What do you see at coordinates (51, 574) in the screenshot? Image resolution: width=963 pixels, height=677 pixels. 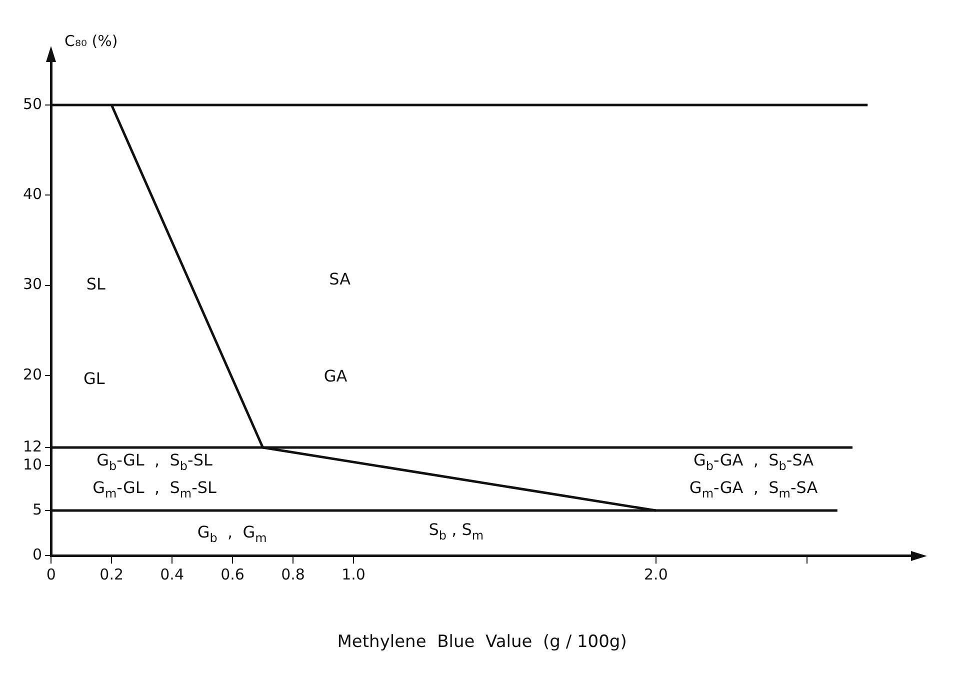 I see `x-tick-label: 0` at bounding box center [51, 574].